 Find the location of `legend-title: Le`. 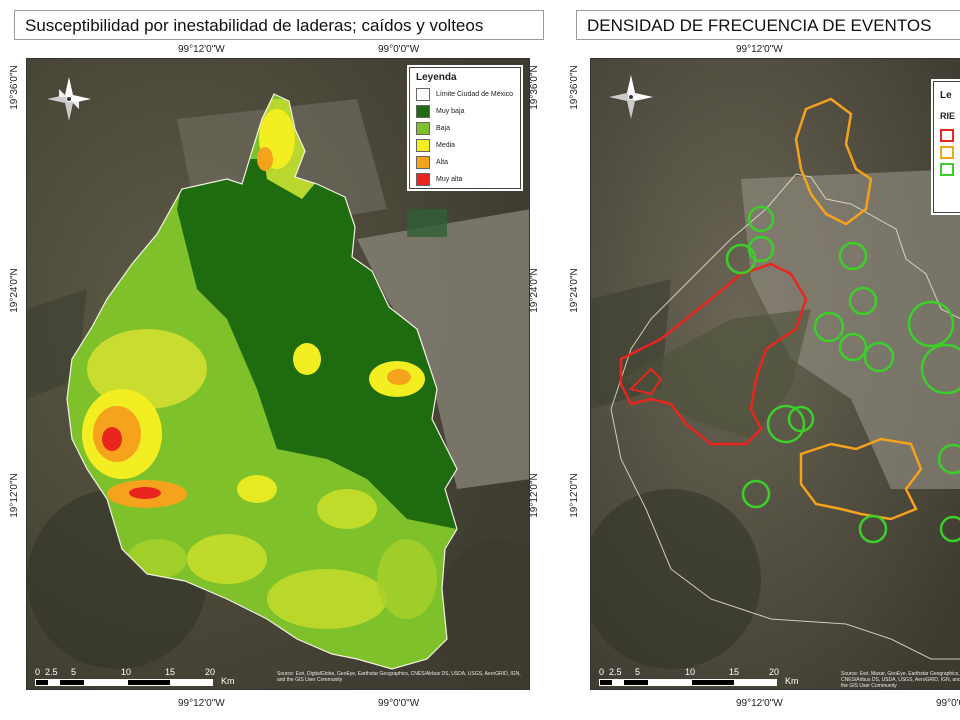

legend-title: Le is located at coordinates (946, 95).